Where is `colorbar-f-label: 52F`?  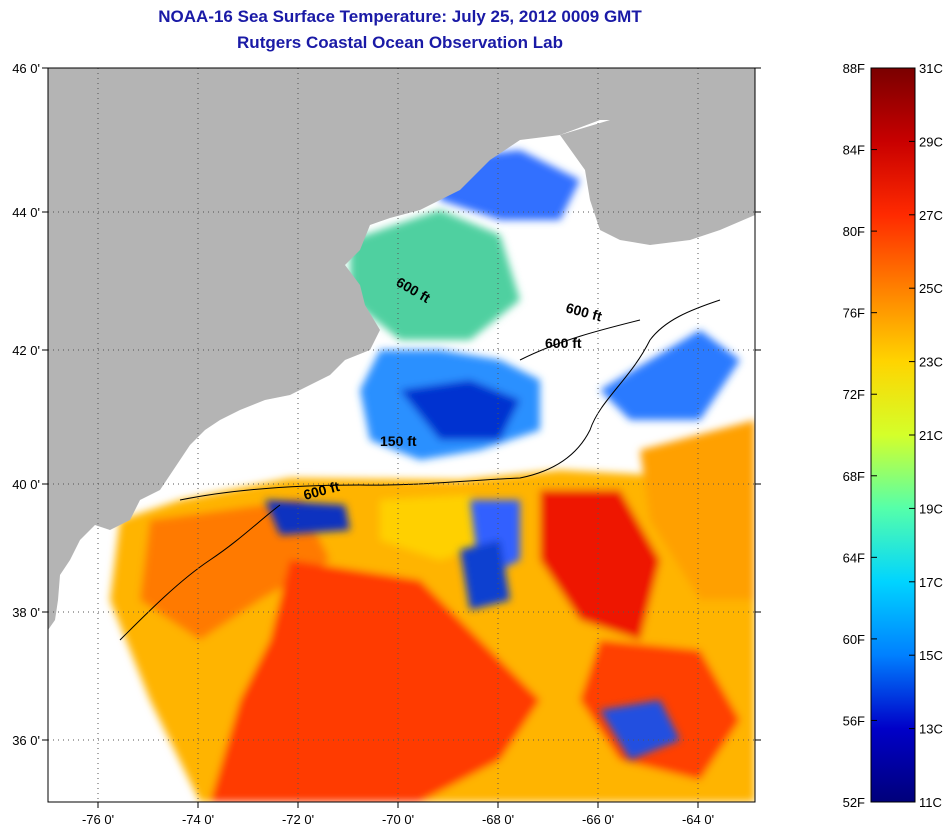 colorbar-f-label: 52F is located at coordinates (854, 802).